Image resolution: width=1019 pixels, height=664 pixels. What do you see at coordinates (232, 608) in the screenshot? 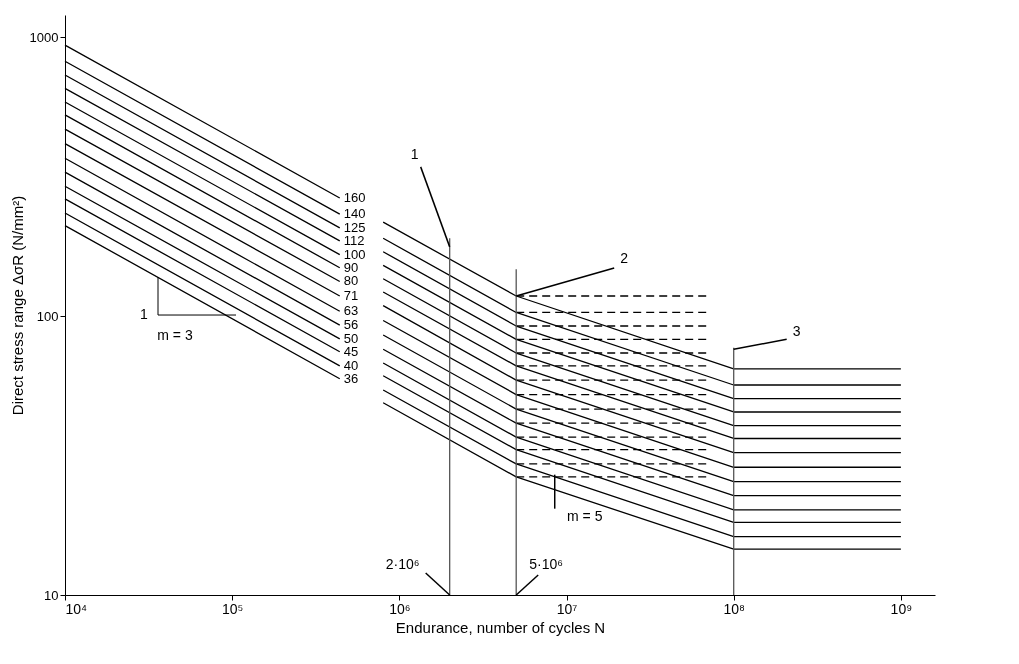
I see `x-tick-label: 10⁵` at bounding box center [232, 608].